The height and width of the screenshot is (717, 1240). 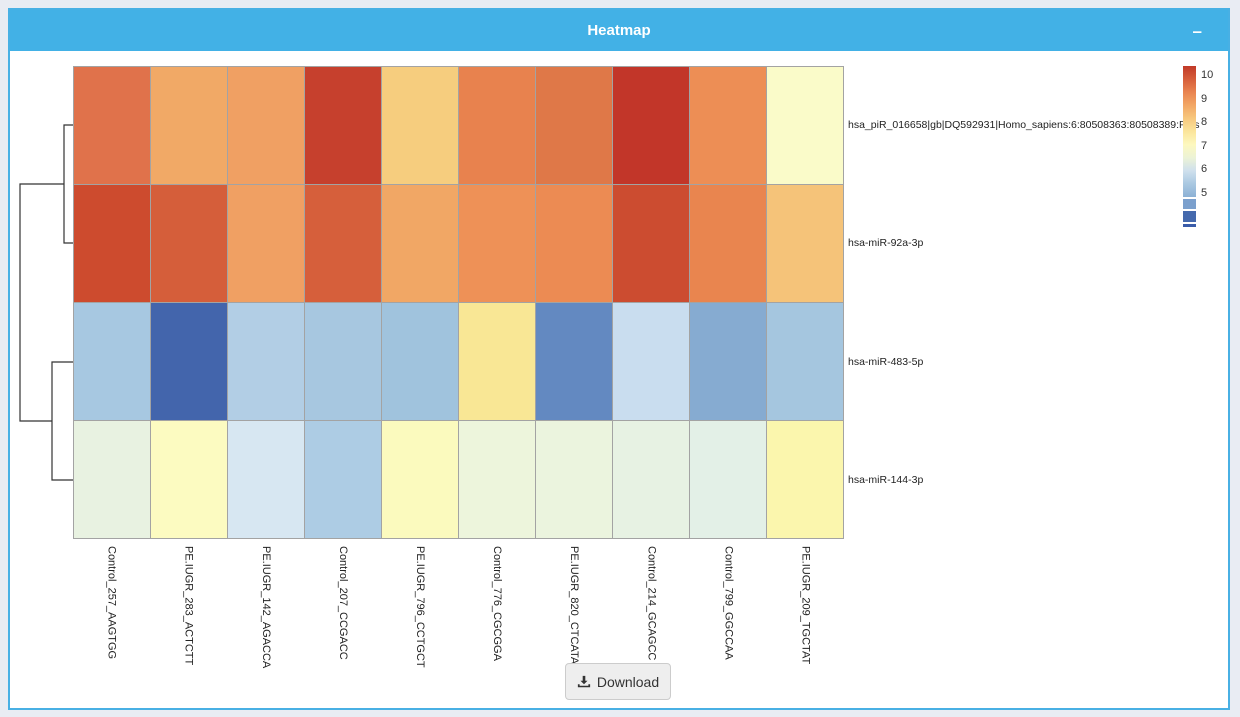 I want to click on row-label: hsa-miR-144-3p, so click(x=886, y=479).